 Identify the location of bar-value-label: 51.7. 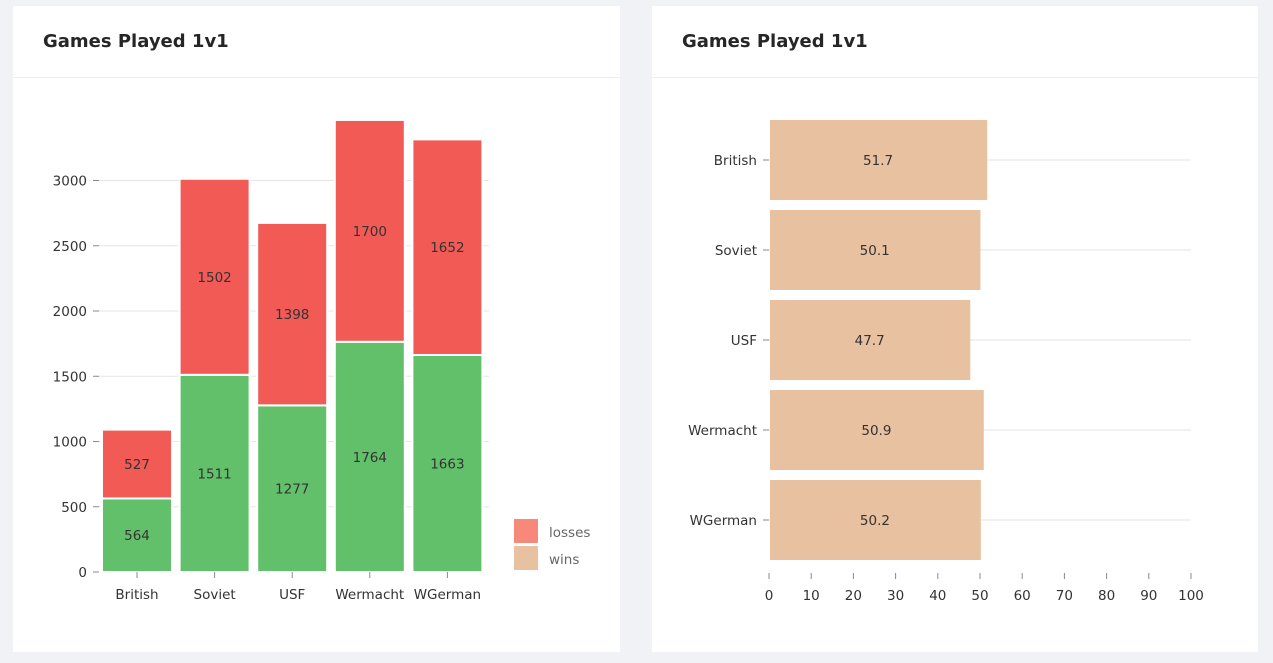
(878, 161).